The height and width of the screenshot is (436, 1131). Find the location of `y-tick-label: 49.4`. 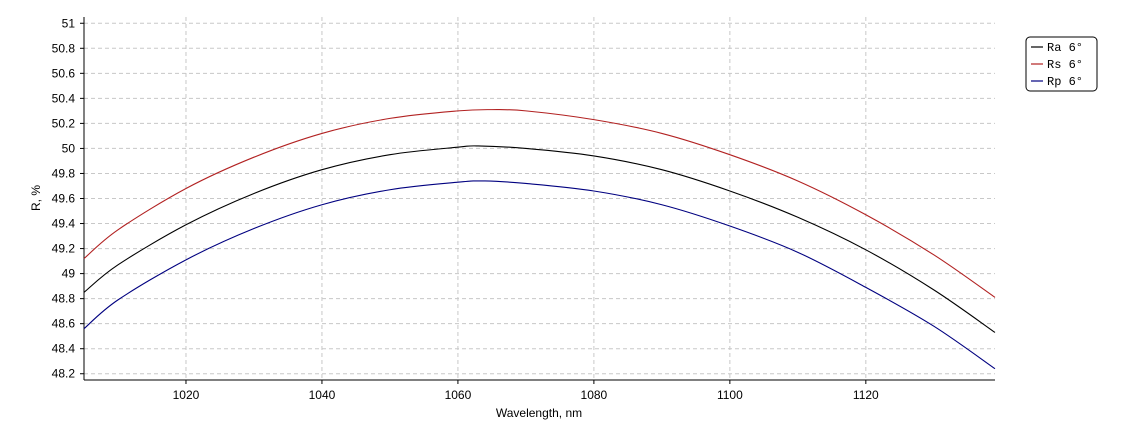

y-tick-label: 49.4 is located at coordinates (64, 224).